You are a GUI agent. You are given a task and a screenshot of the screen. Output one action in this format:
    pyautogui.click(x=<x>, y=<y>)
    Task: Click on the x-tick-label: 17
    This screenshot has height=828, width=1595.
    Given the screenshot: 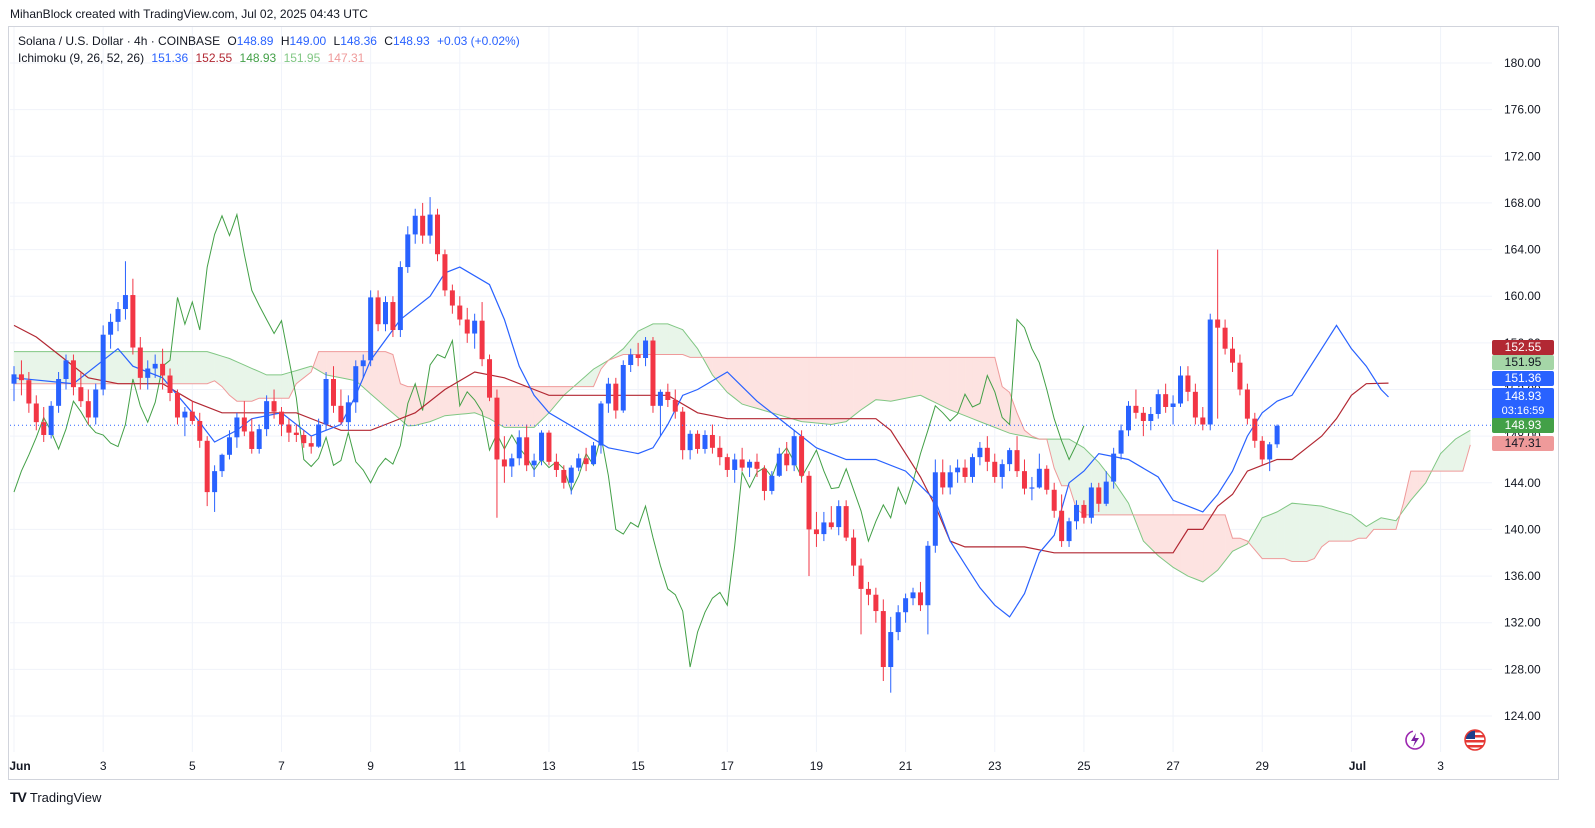 What is the action you would take?
    pyautogui.click(x=728, y=766)
    